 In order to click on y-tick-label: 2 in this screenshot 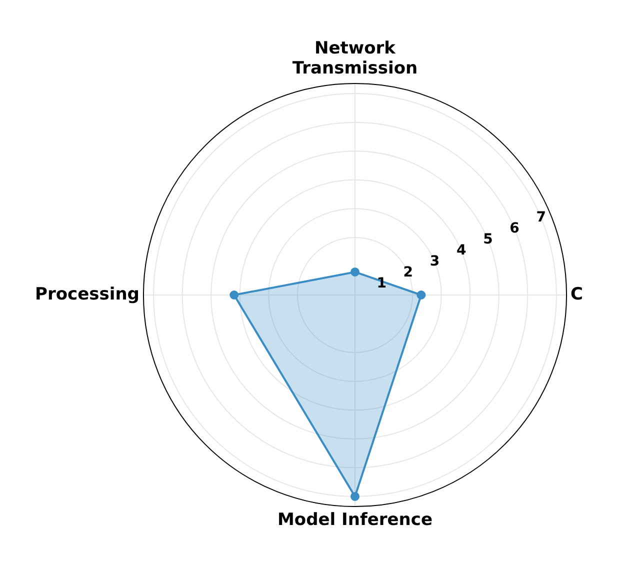, I will do `click(408, 272)`.